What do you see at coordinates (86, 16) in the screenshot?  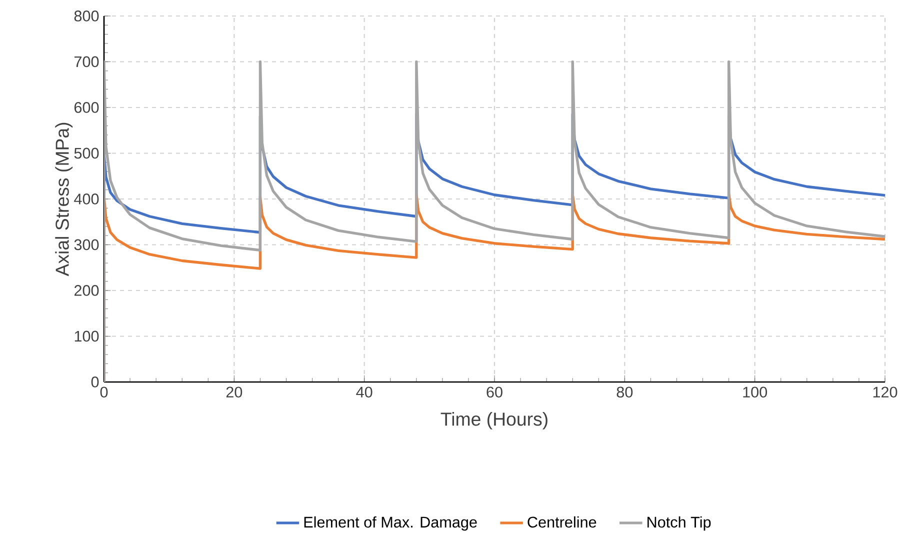 I see `y-tick-label: 800` at bounding box center [86, 16].